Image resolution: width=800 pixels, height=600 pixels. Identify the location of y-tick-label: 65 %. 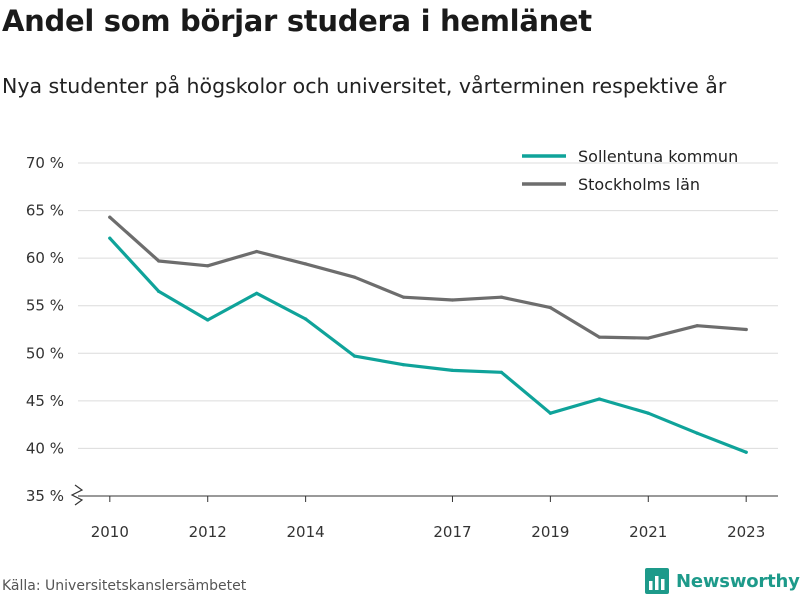
(45, 211).